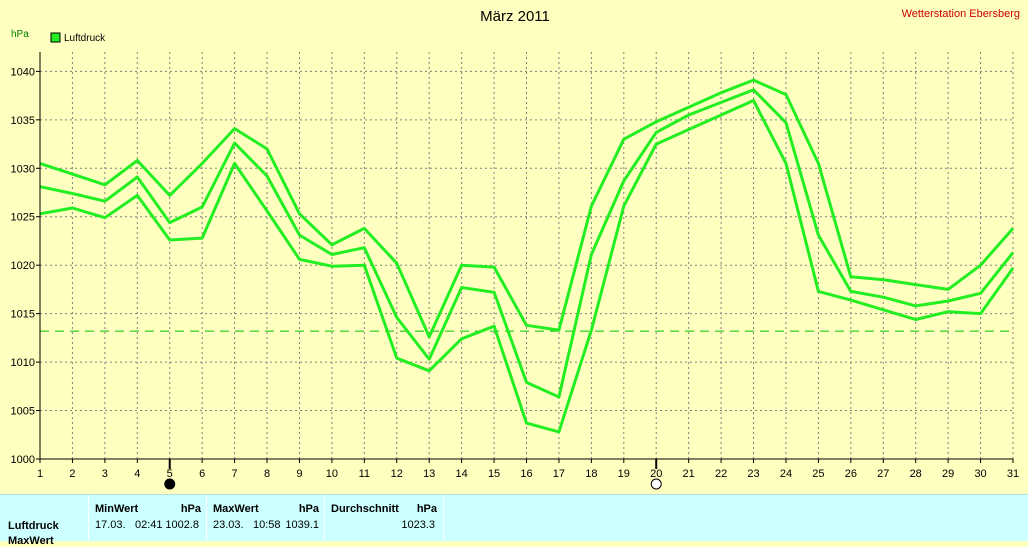 This screenshot has height=547, width=1028. I want to click on maxwert-header: MaxWert, so click(236, 509).